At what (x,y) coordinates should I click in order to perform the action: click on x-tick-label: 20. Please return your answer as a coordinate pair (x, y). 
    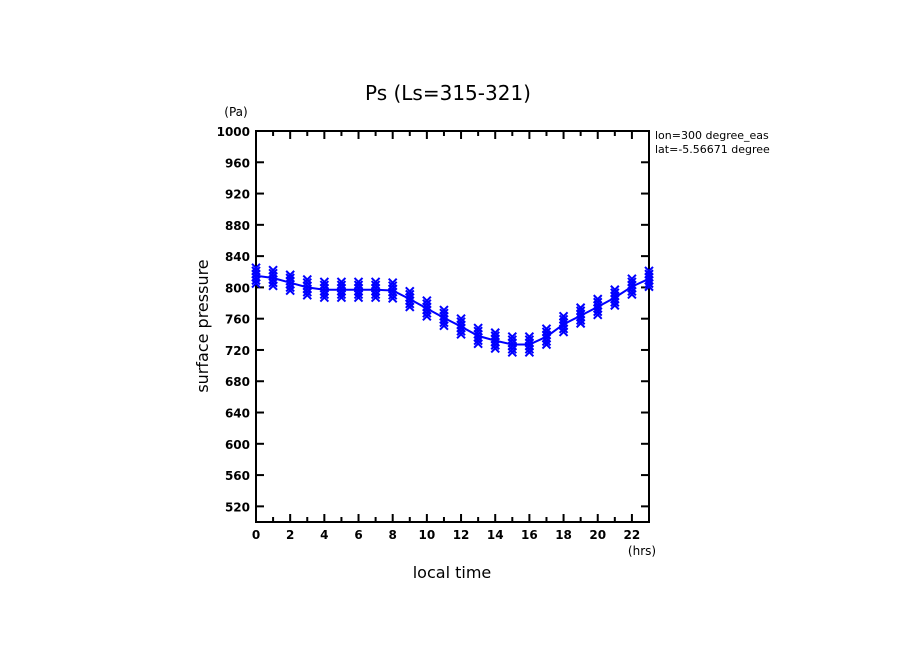
    Looking at the image, I should click on (597, 535).